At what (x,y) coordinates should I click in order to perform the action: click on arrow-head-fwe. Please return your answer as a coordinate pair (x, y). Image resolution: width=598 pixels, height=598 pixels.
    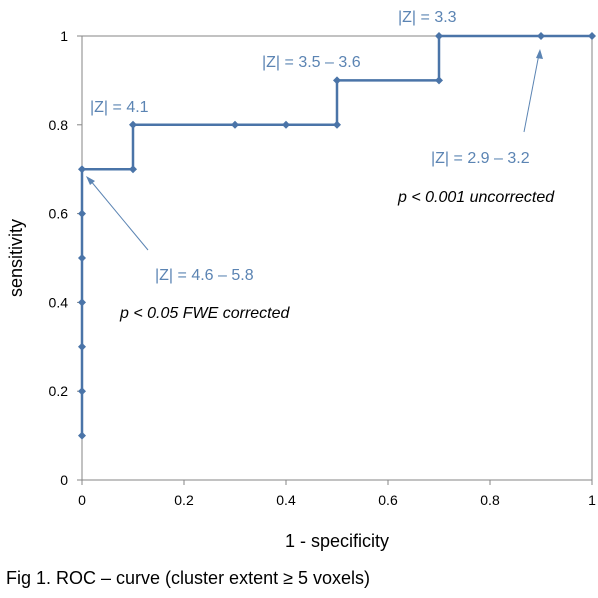
    Looking at the image, I should click on (90, 180).